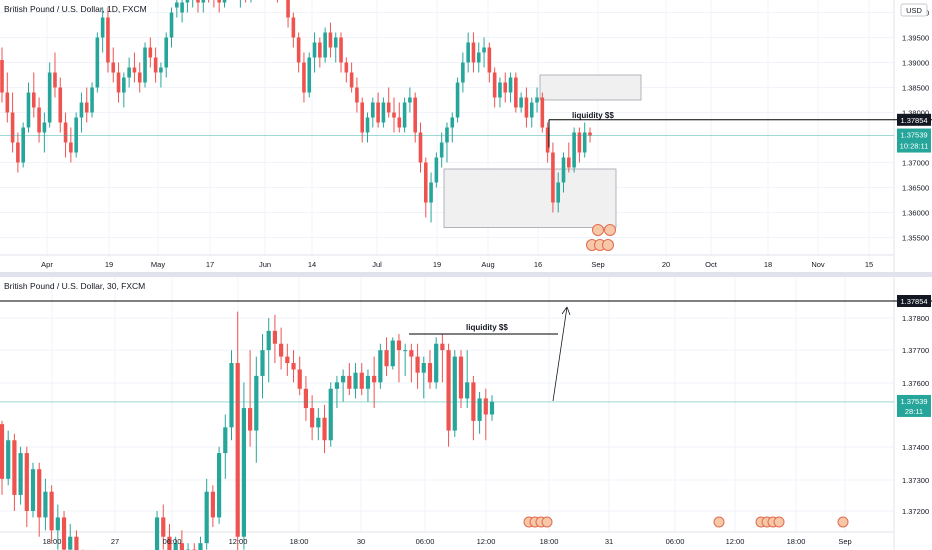 The width and height of the screenshot is (932, 550). What do you see at coordinates (666, 264) in the screenshot?
I see `time-tick-label: 20` at bounding box center [666, 264].